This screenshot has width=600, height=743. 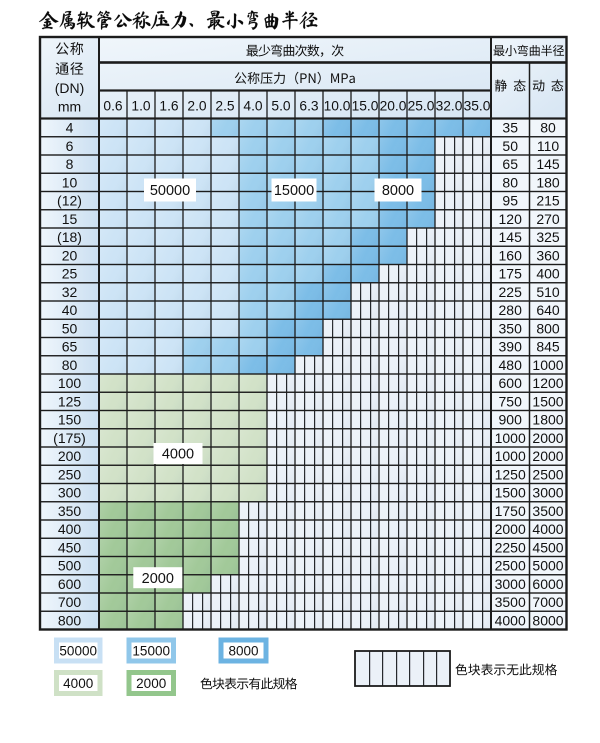 I want to click on svg-text: 6.3, so click(x=309, y=106).